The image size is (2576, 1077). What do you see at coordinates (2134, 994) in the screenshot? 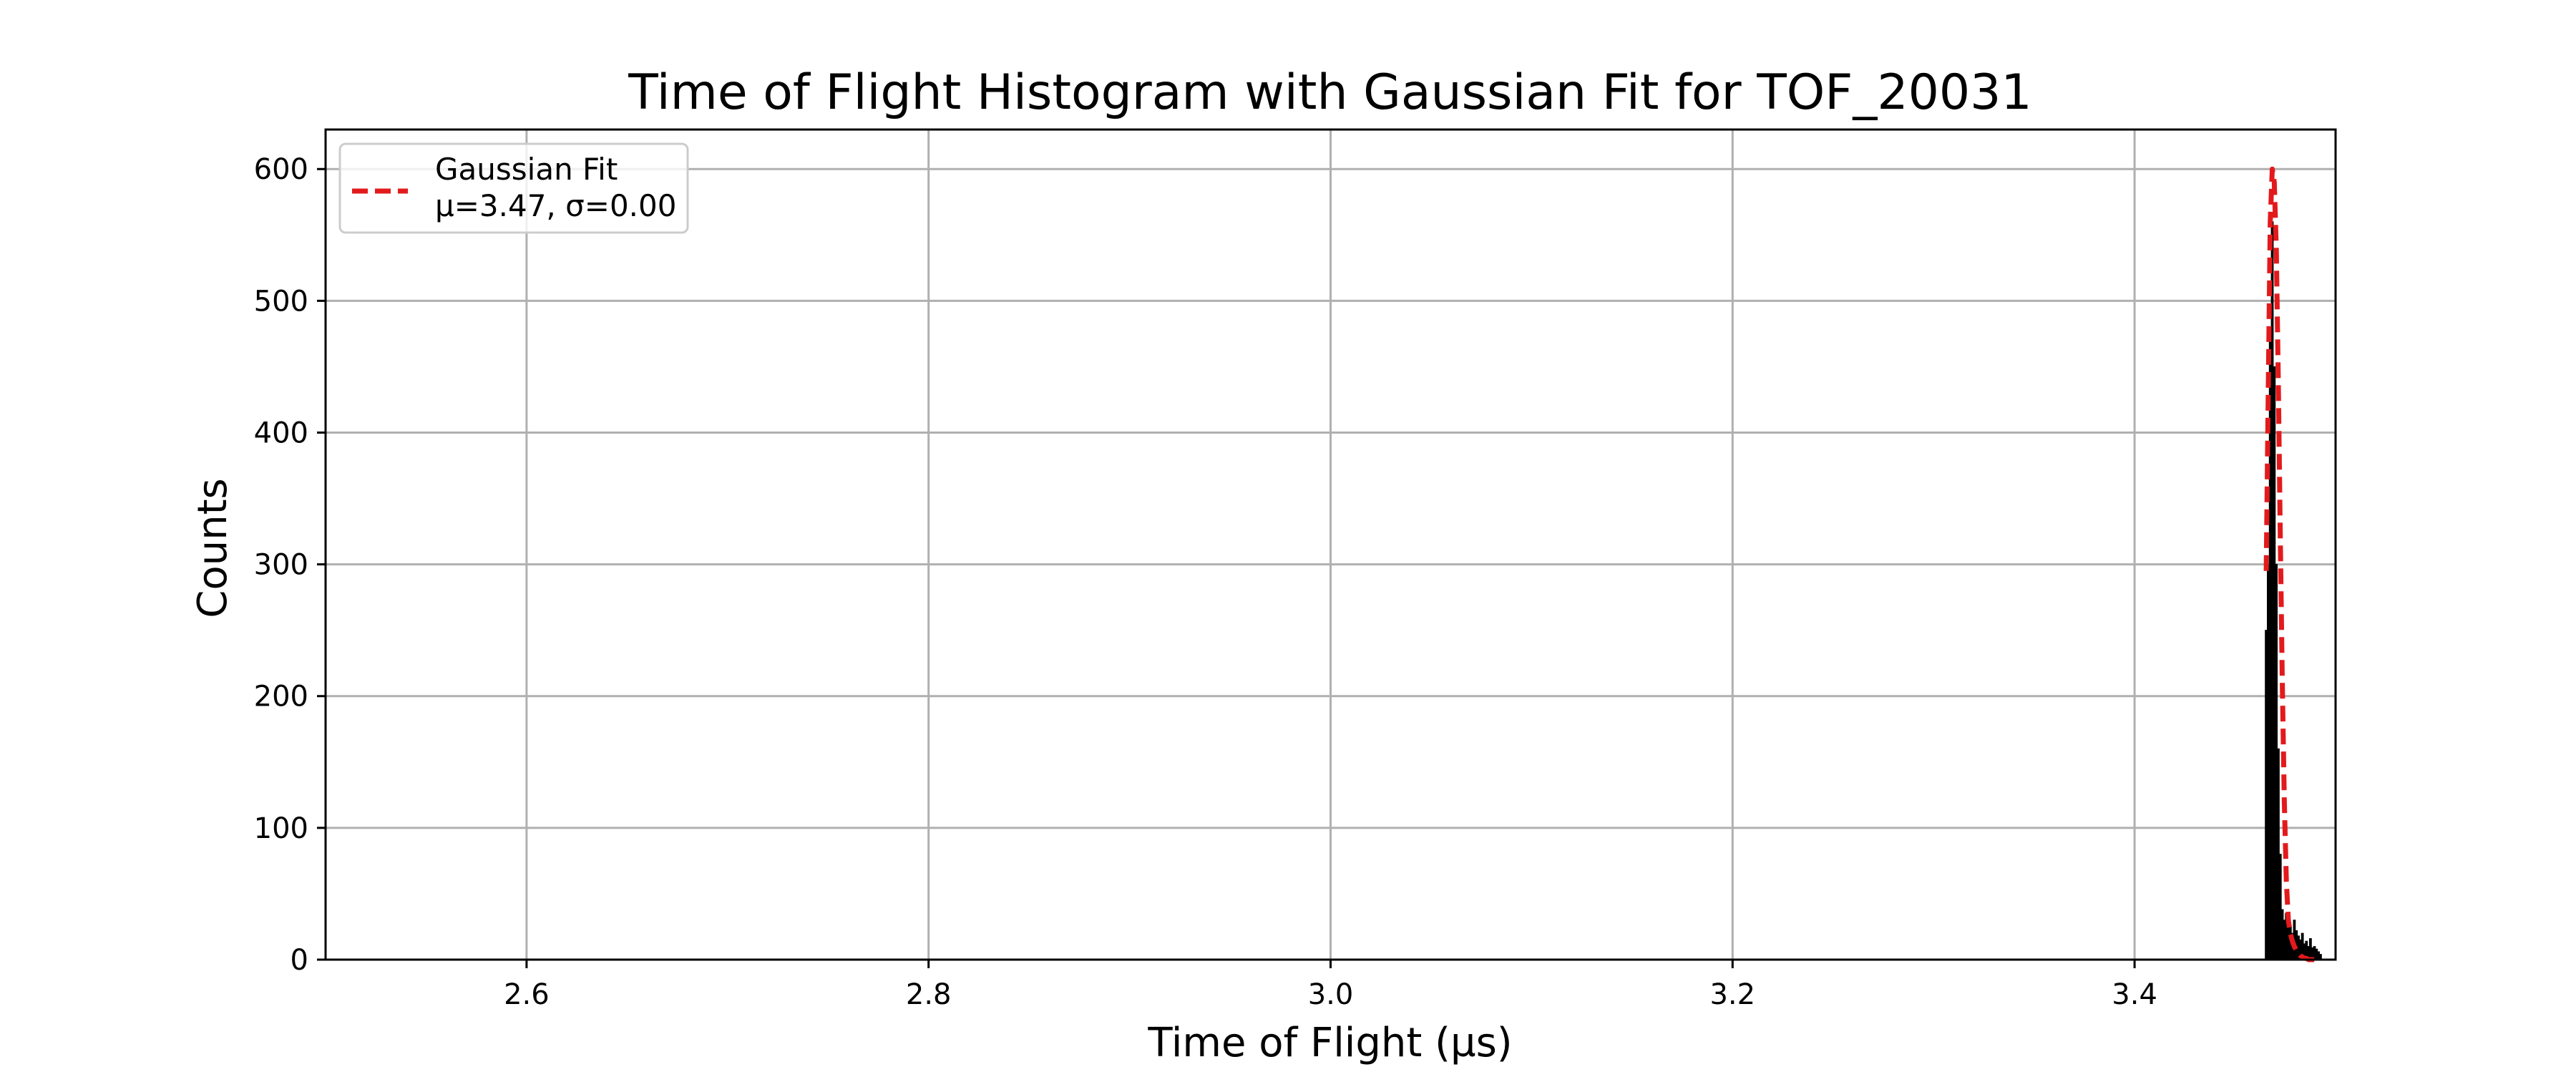
I see `x-tick-label: 3.4` at bounding box center [2134, 994].